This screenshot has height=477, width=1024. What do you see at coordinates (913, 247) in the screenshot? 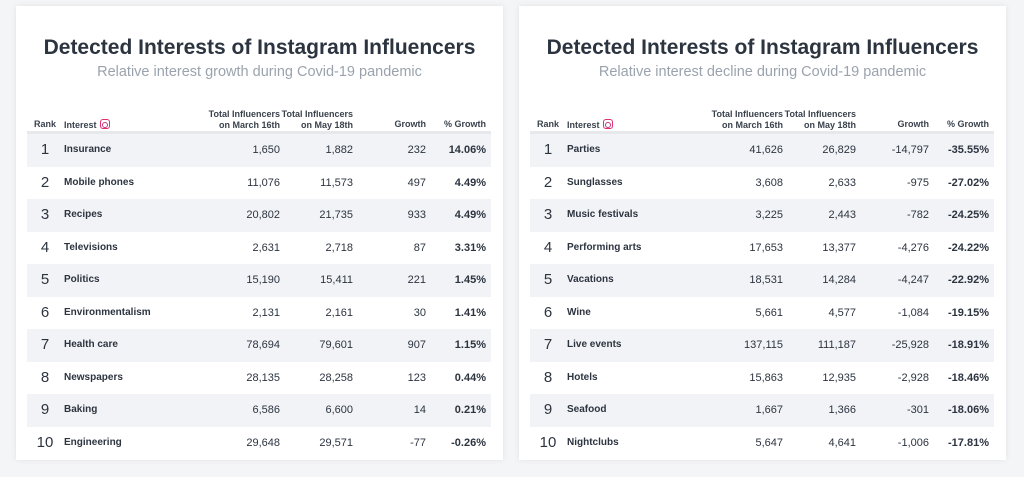
I see `cell-growth: -4,276` at bounding box center [913, 247].